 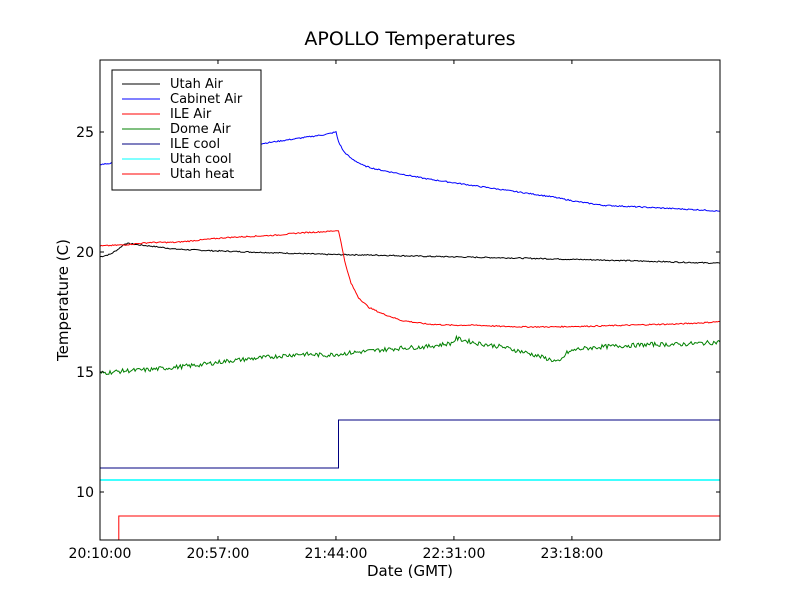 I want to click on series-line-utah-air, so click(x=410, y=253).